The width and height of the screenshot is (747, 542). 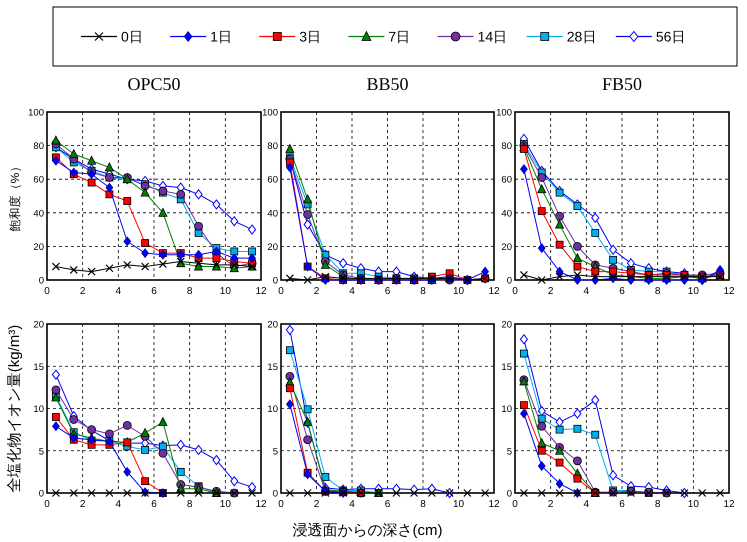 What do you see at coordinates (132, 36) in the screenshot?
I see `legend-label: 0日` at bounding box center [132, 36].